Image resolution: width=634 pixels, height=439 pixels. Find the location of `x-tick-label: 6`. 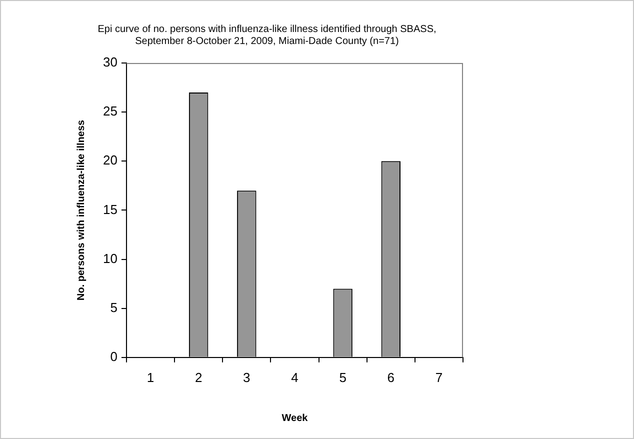

x-tick-label: 6 is located at coordinates (390, 377).